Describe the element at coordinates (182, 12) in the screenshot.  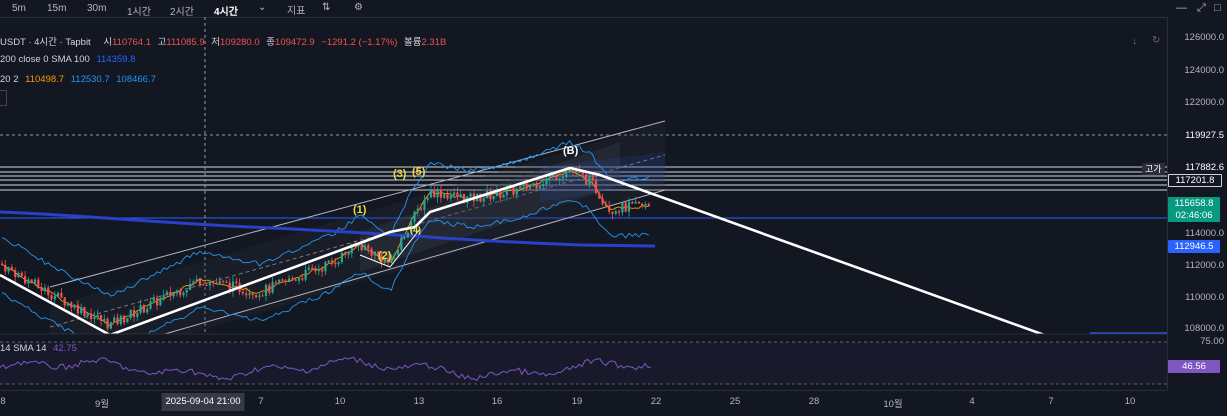
I see `timeframe-2h: 2시간` at that location.